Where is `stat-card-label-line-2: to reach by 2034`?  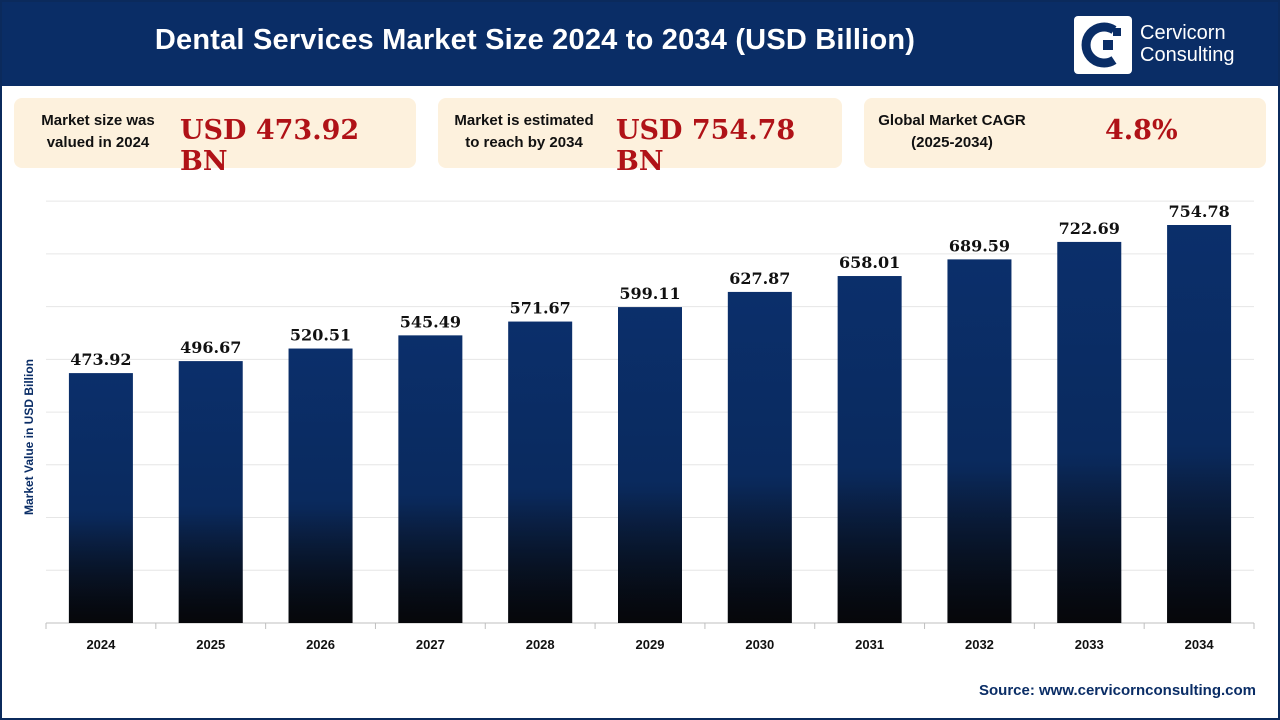
stat-card-label-line-2: to reach by 2034 is located at coordinates (524, 142).